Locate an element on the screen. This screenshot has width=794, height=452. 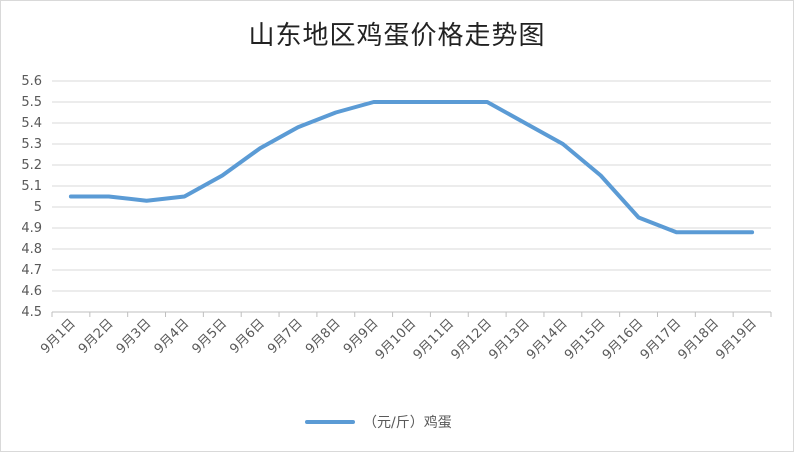
x-tick-label: 9月14日 is located at coordinates (547, 339).